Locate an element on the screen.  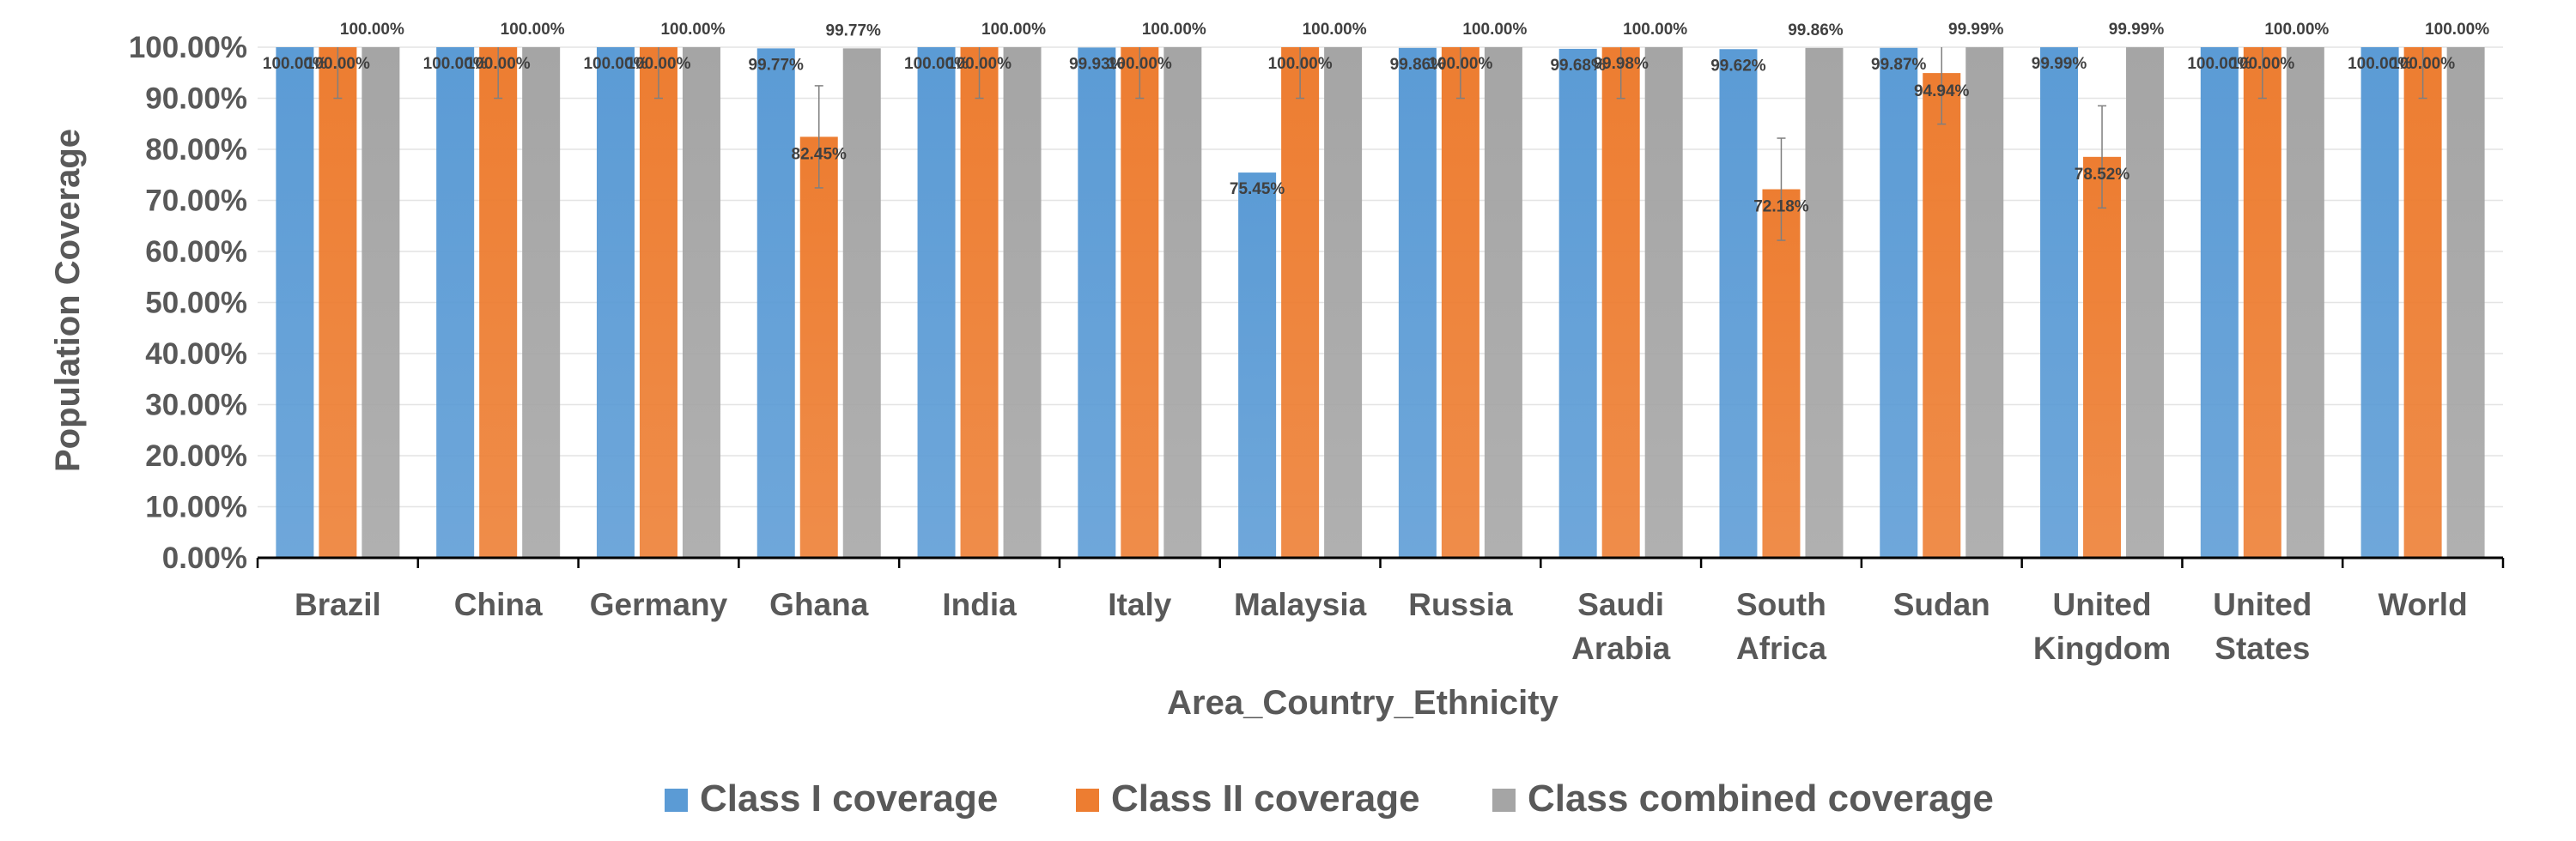
x-tick-label: India is located at coordinates (980, 604).